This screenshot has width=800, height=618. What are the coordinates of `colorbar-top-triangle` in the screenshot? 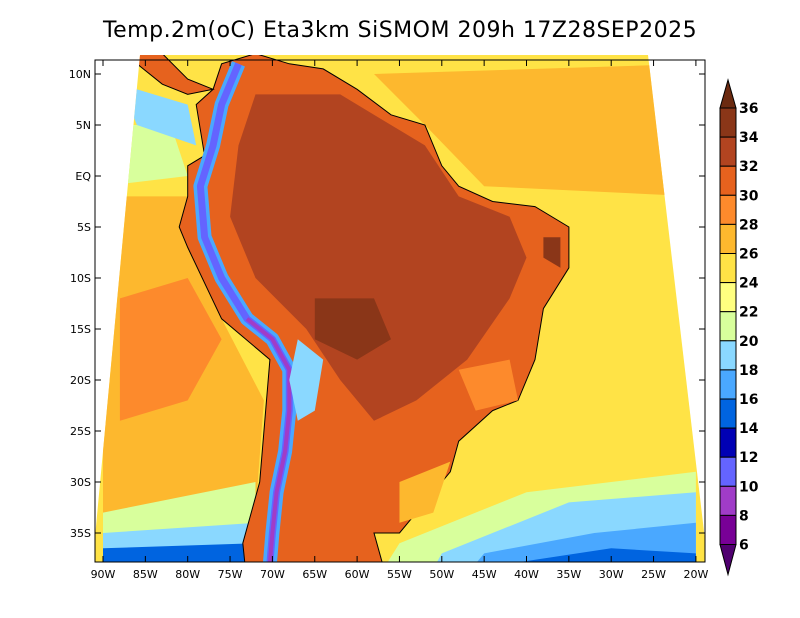 It's located at (728, 93).